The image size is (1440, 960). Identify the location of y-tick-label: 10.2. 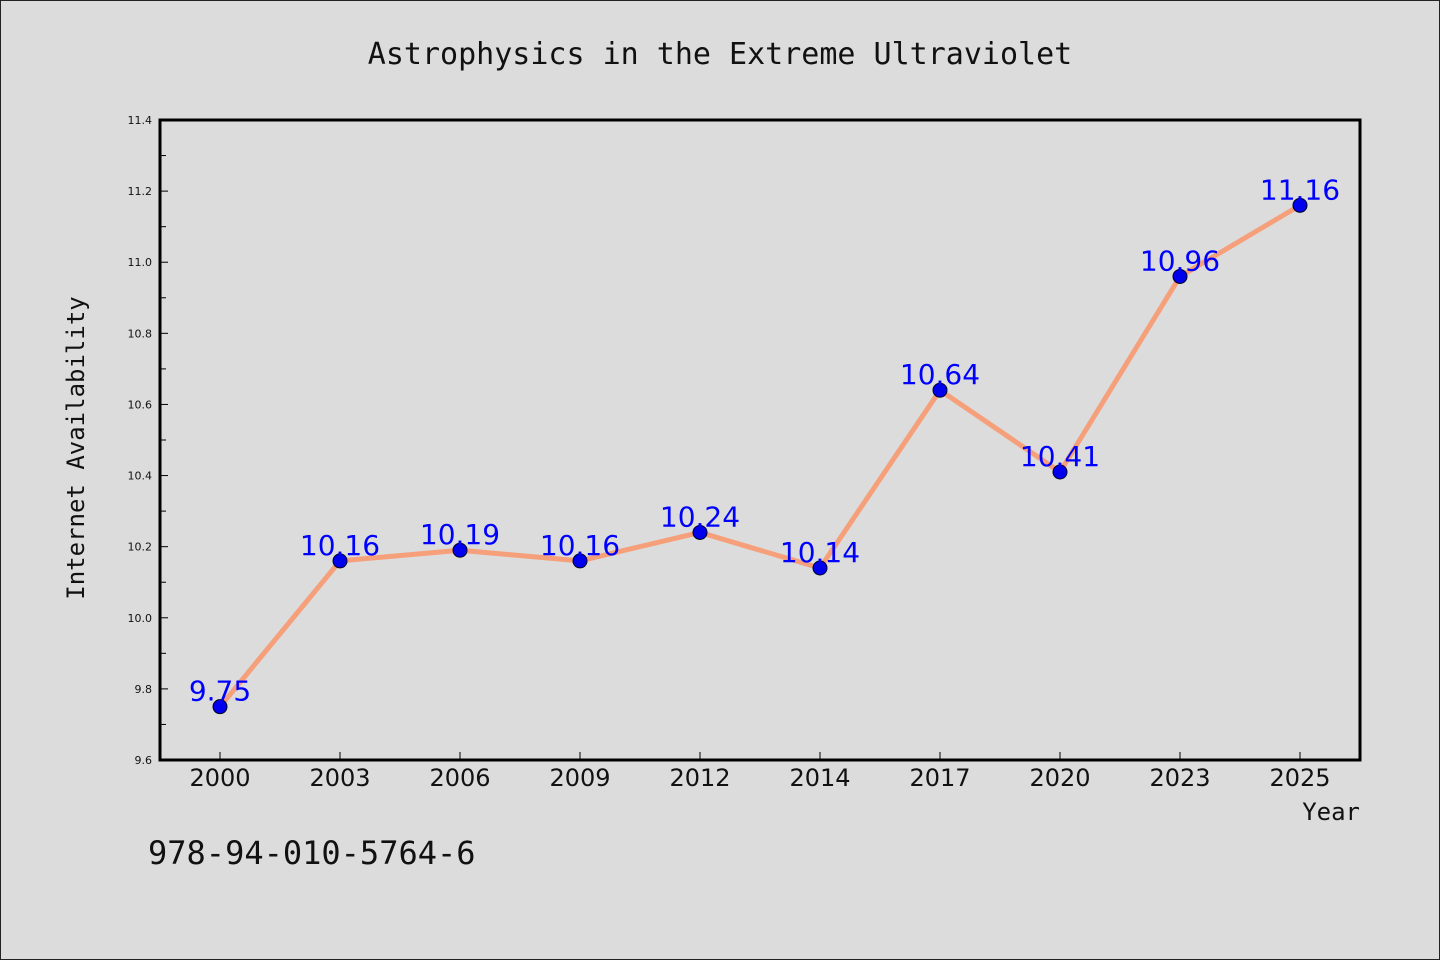
(140, 547).